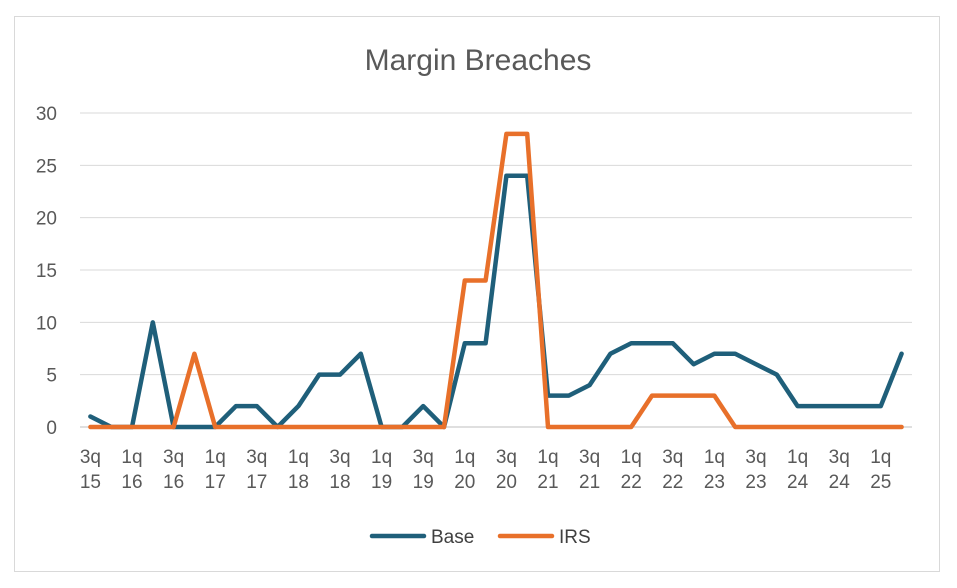  Describe the element at coordinates (880, 470) in the screenshot. I see `x-tick-label: 1q 25` at that location.